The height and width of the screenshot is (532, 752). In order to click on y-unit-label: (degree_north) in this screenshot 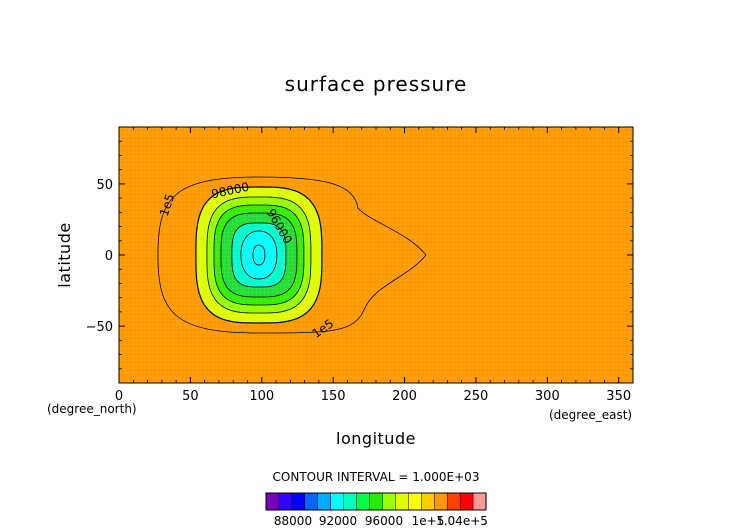, I will do `click(92, 409)`.